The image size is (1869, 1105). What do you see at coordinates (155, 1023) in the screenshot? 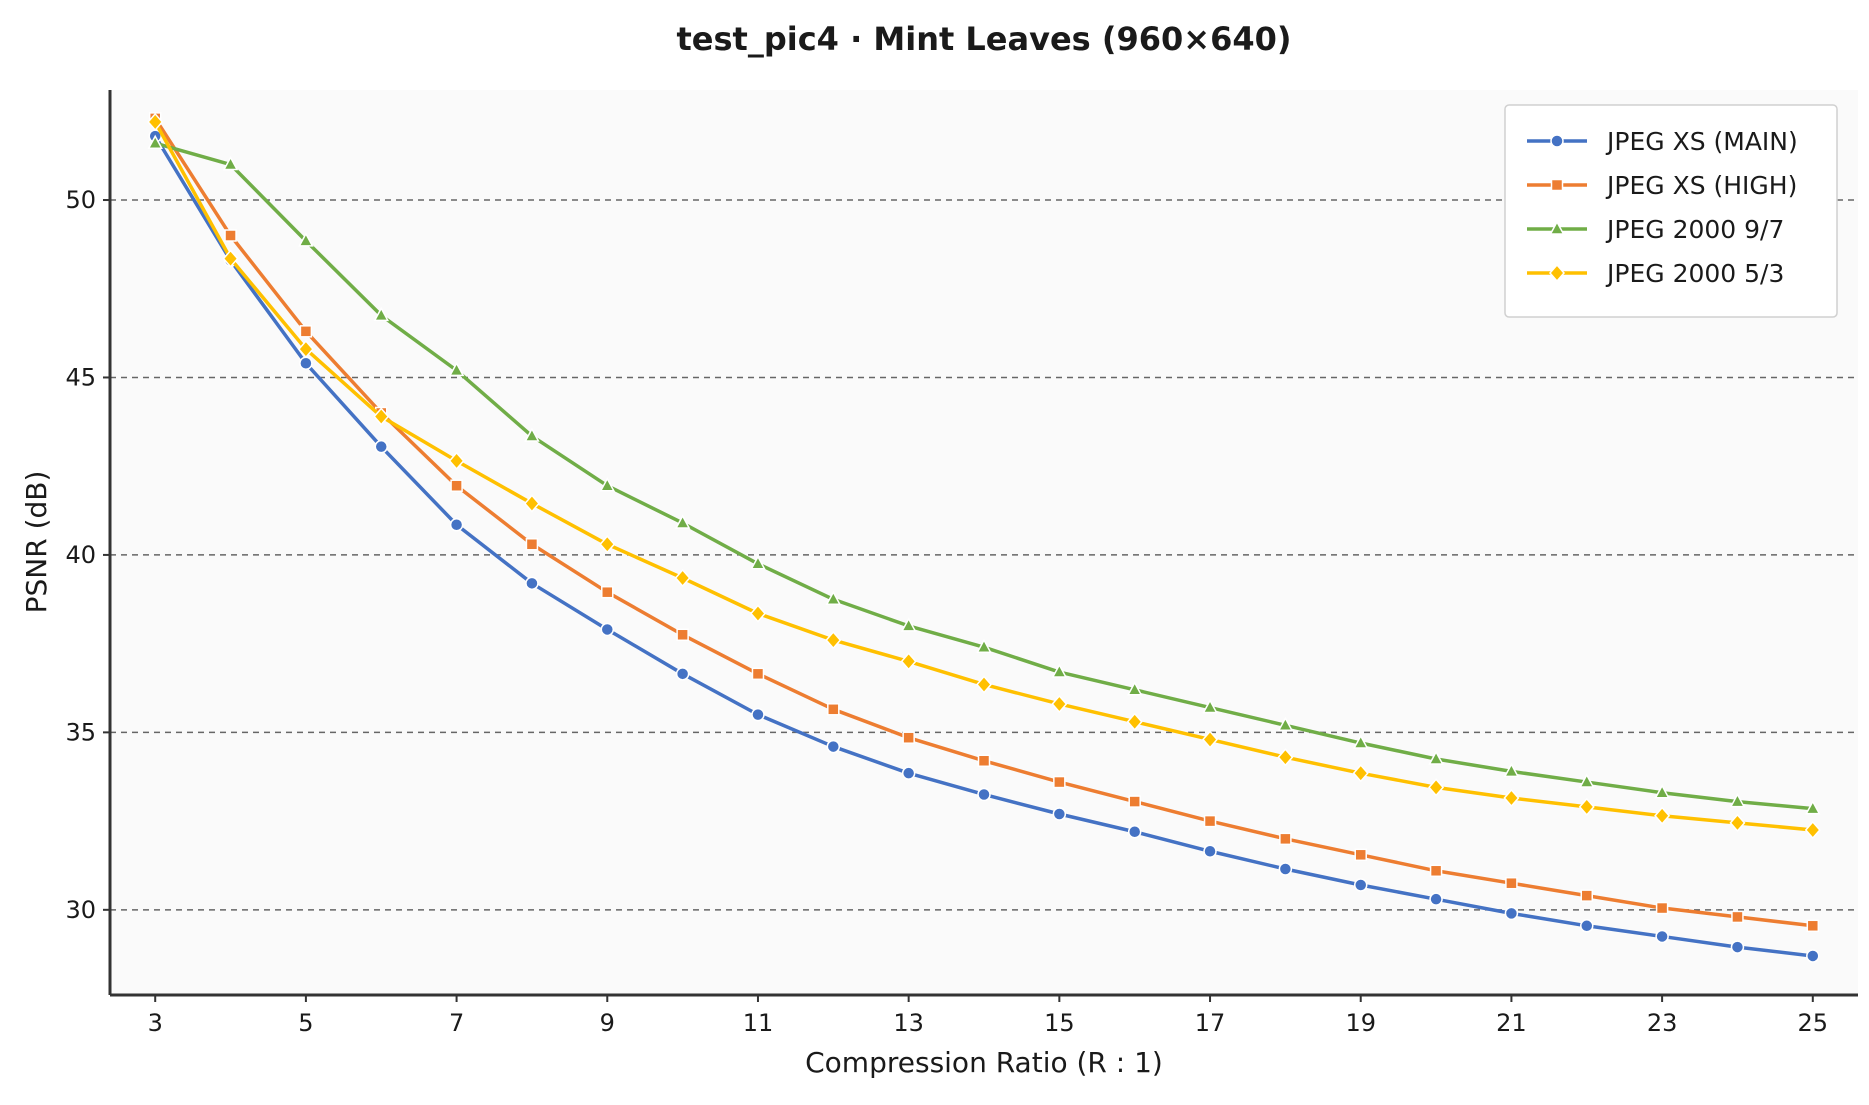
I see `x-tick-label: 3` at bounding box center [155, 1023].